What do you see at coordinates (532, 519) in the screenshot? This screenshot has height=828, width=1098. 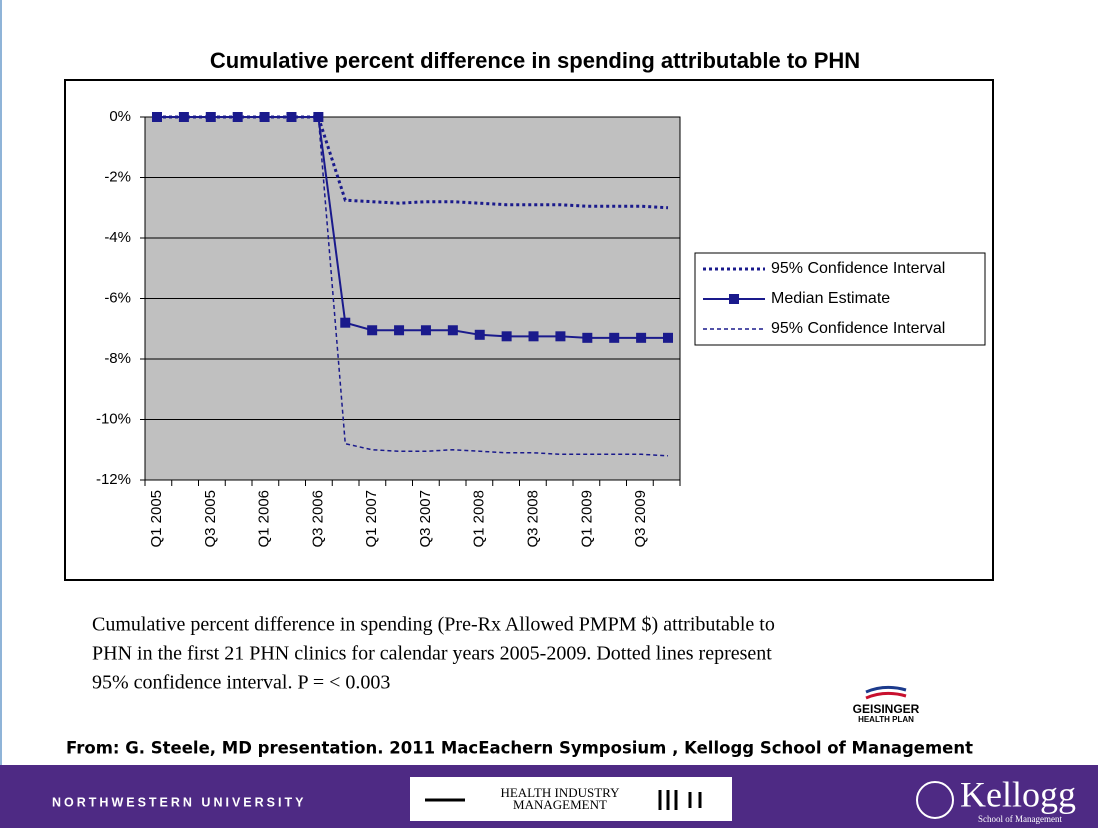 I see `x-tick-label: Q3 2008` at bounding box center [532, 519].